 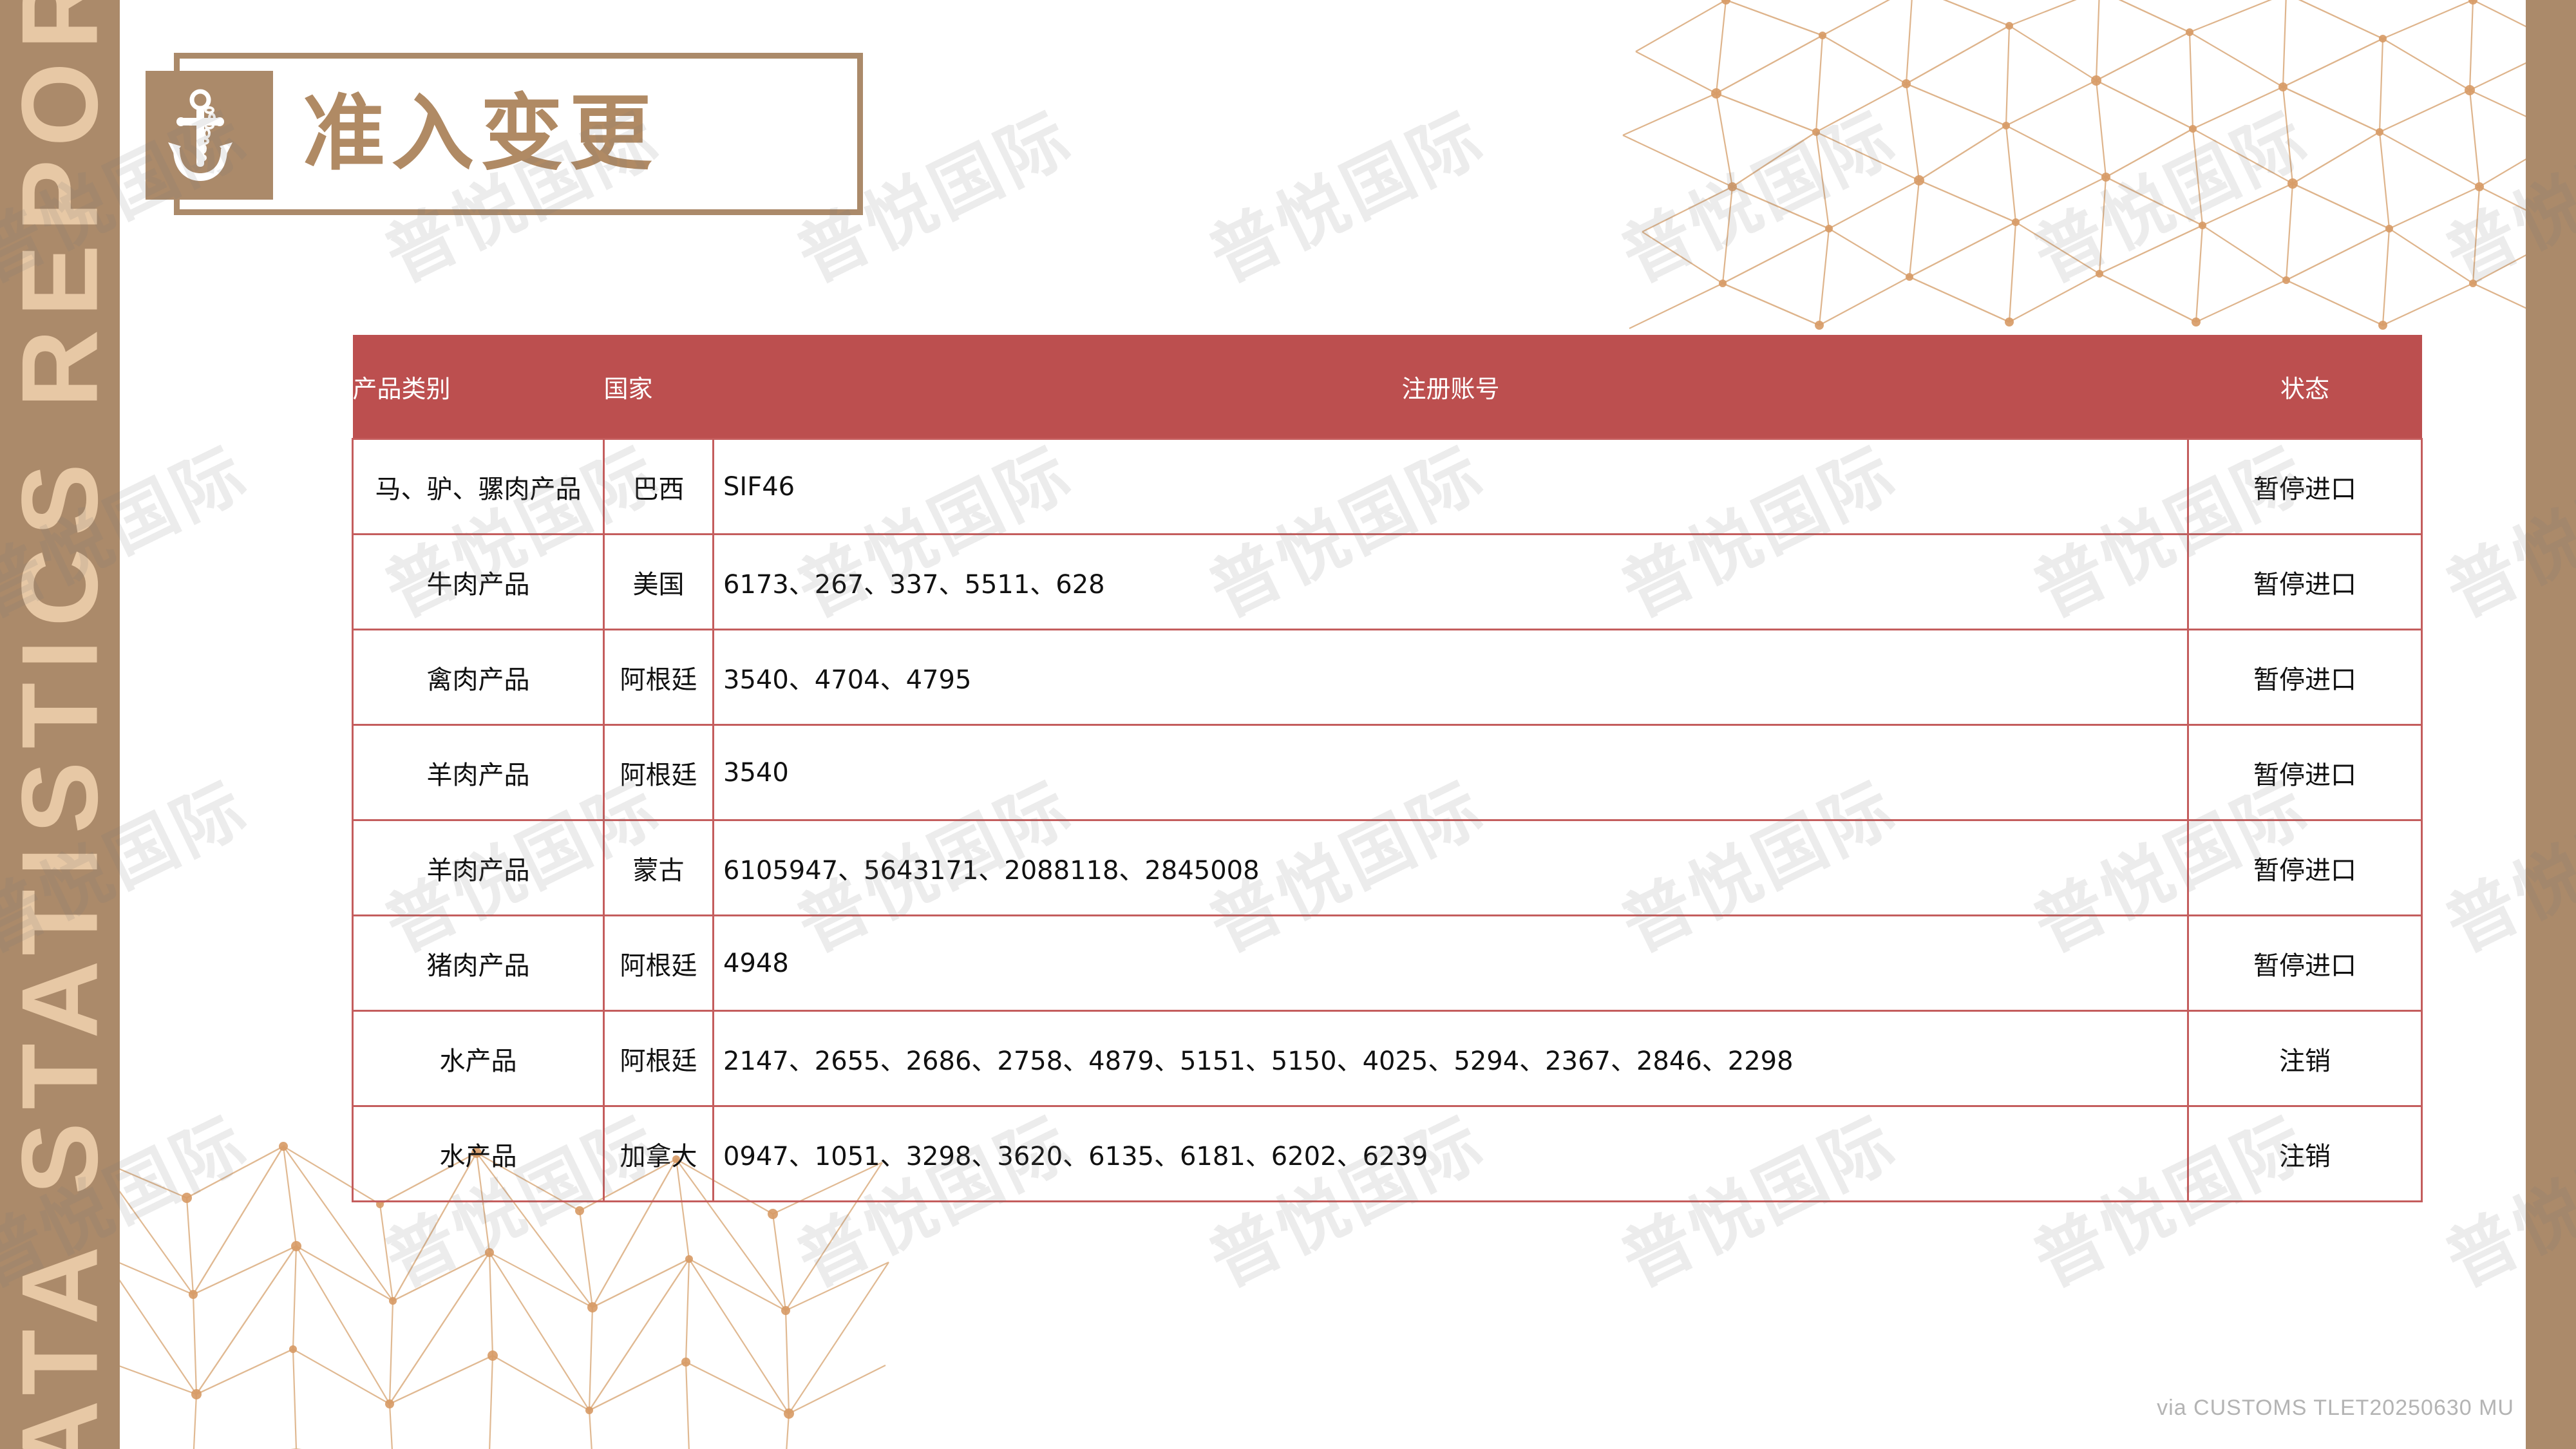 I want to click on left-accent-band: DATA STATISTICS REPORT, so click(x=60, y=724).